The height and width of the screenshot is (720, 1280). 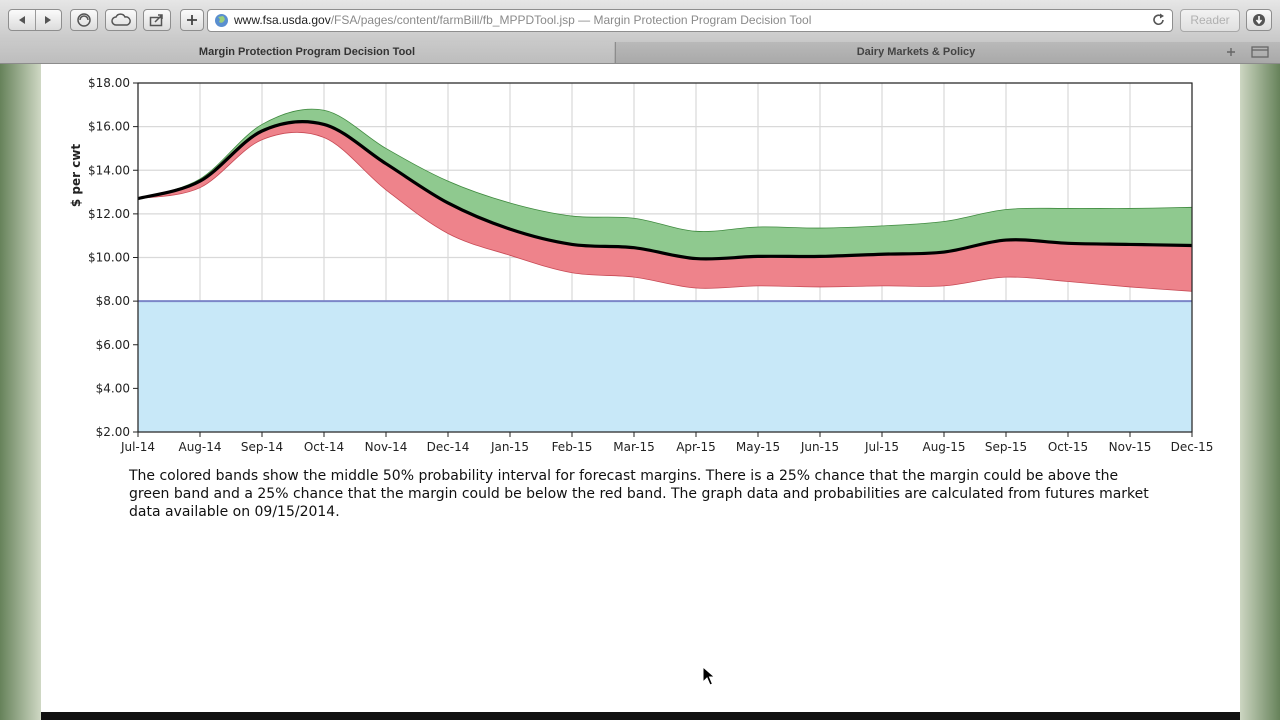 What do you see at coordinates (665, 366) in the screenshot?
I see `coverage-area` at bounding box center [665, 366].